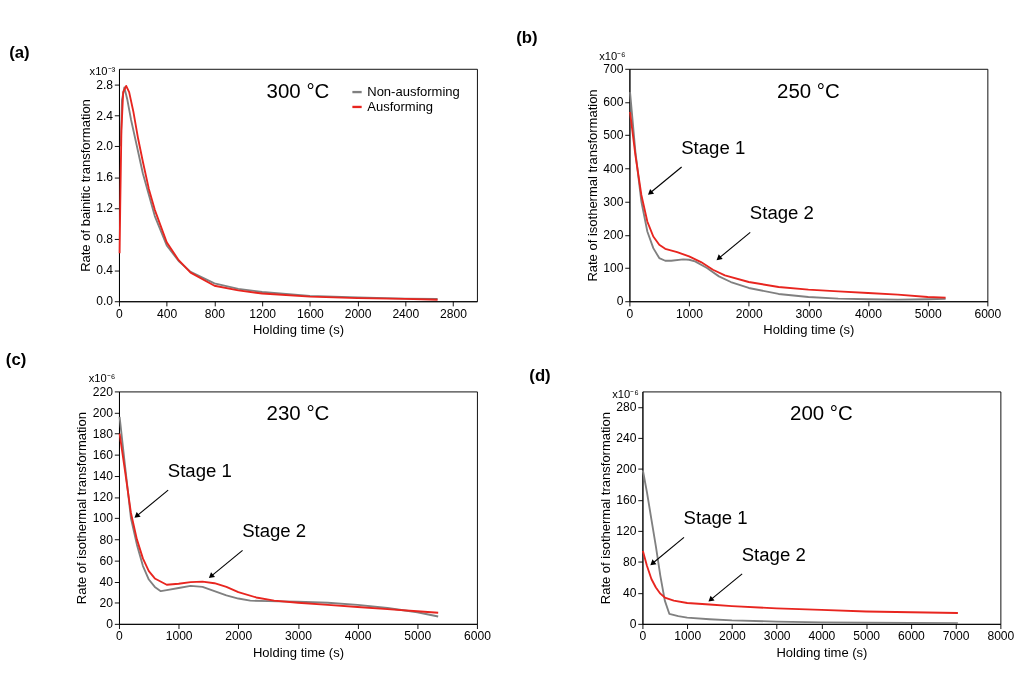  Describe the element at coordinates (613, 102) in the screenshot. I see `y-tick-label: 600` at that location.